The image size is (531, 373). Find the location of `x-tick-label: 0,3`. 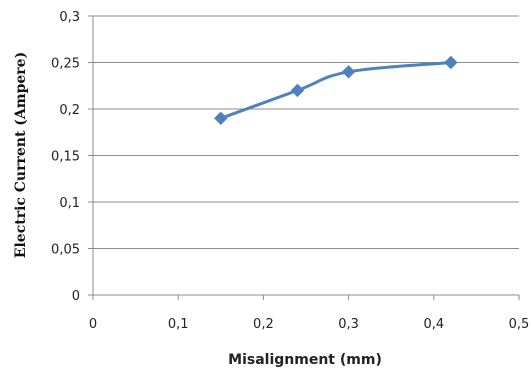

x-tick-label: 0,3 is located at coordinates (348, 324).